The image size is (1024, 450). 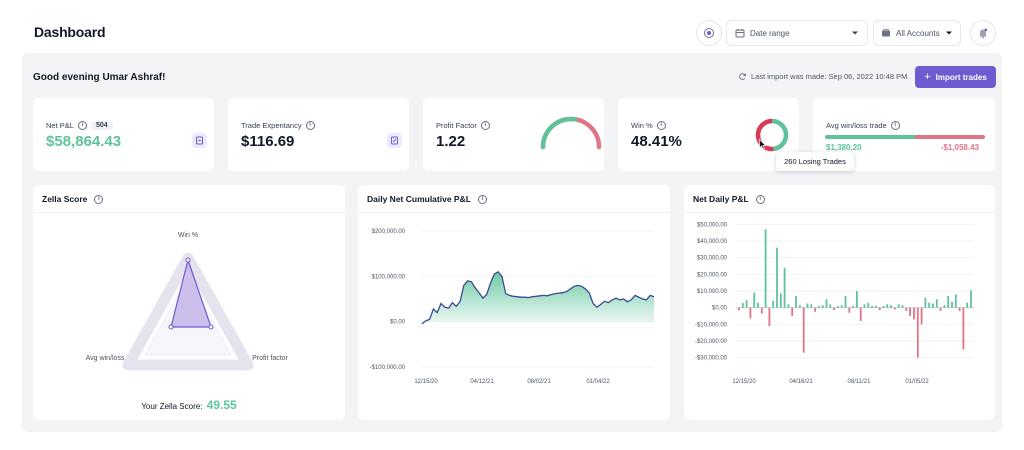 I want to click on donut-loss-arc, so click(x=772, y=135).